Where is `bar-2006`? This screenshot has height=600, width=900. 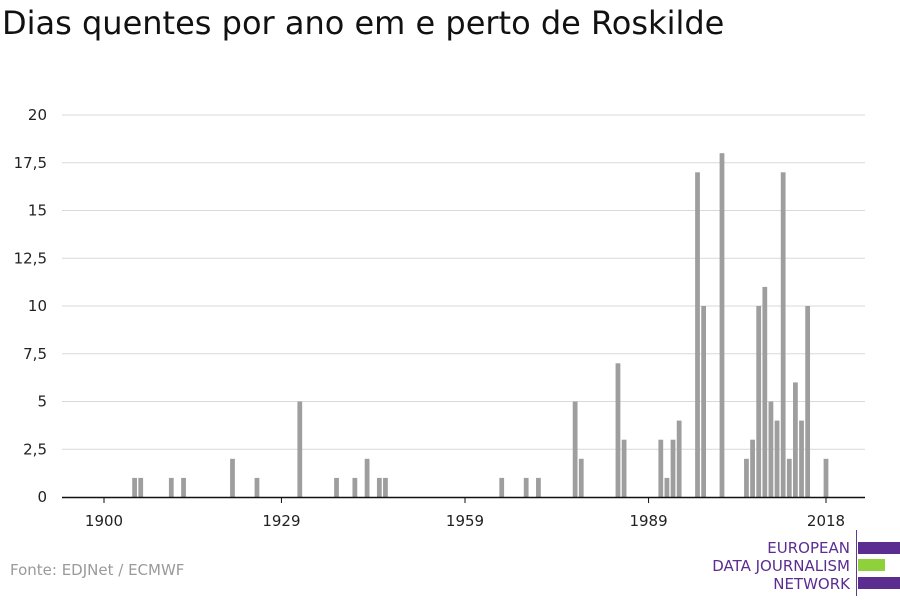 bar-2006 is located at coordinates (752, 468).